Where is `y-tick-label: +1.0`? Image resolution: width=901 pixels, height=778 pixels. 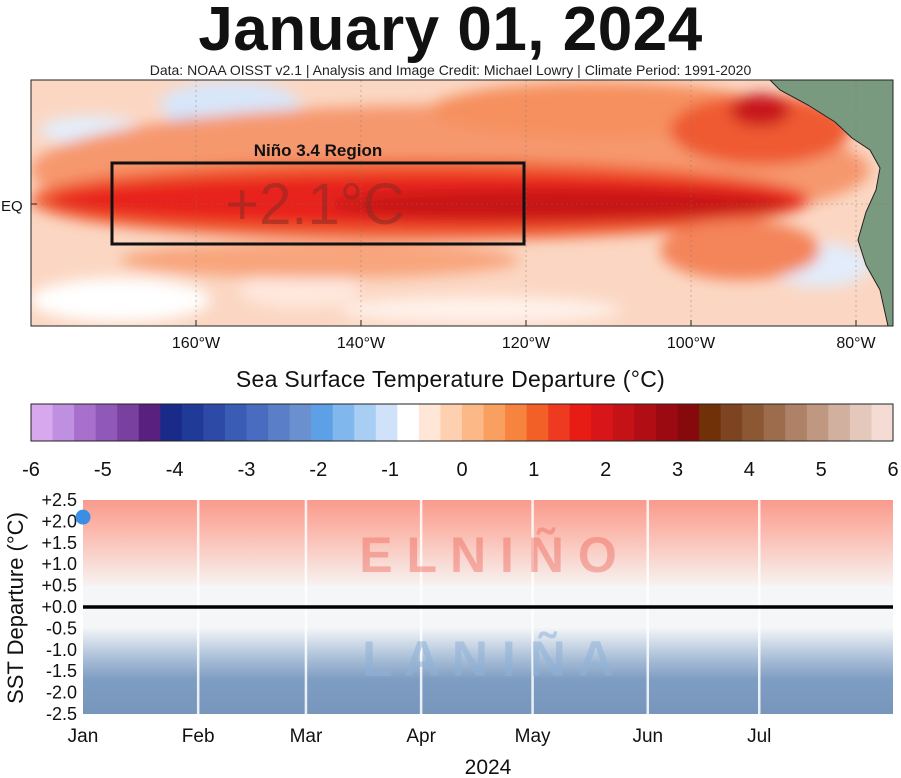 y-tick-label: +1.0 is located at coordinates (59, 564).